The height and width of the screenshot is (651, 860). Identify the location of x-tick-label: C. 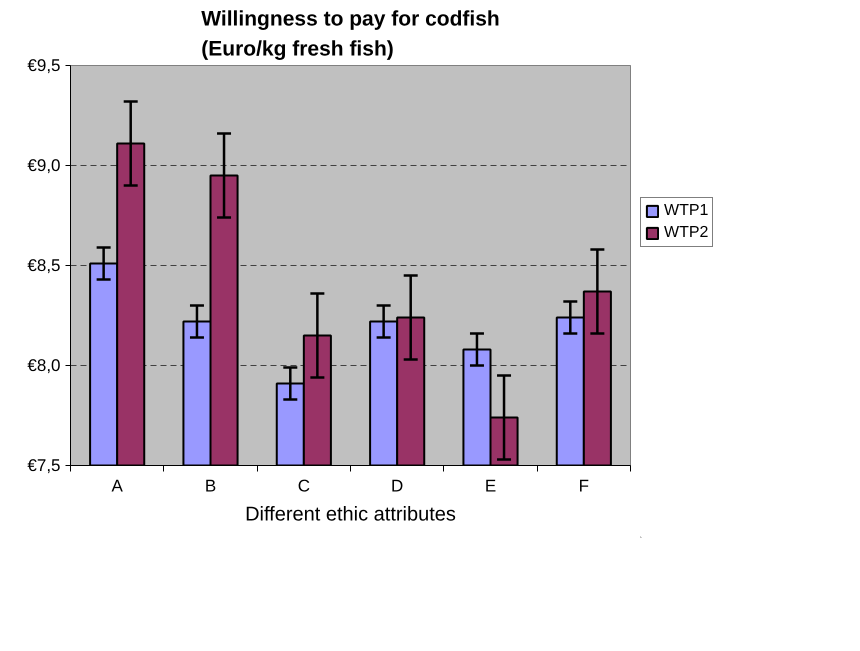
(304, 486).